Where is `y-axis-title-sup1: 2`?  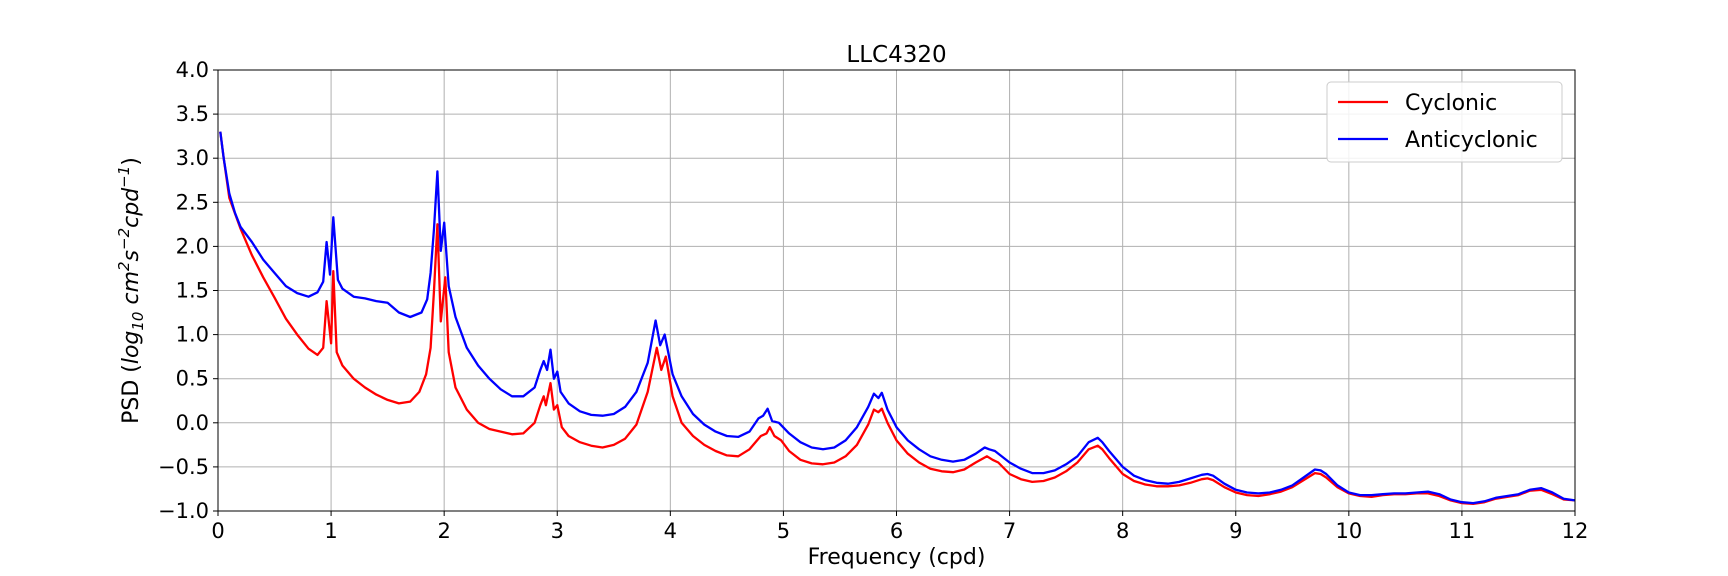 y-axis-title-sup1: 2 is located at coordinates (124, 266).